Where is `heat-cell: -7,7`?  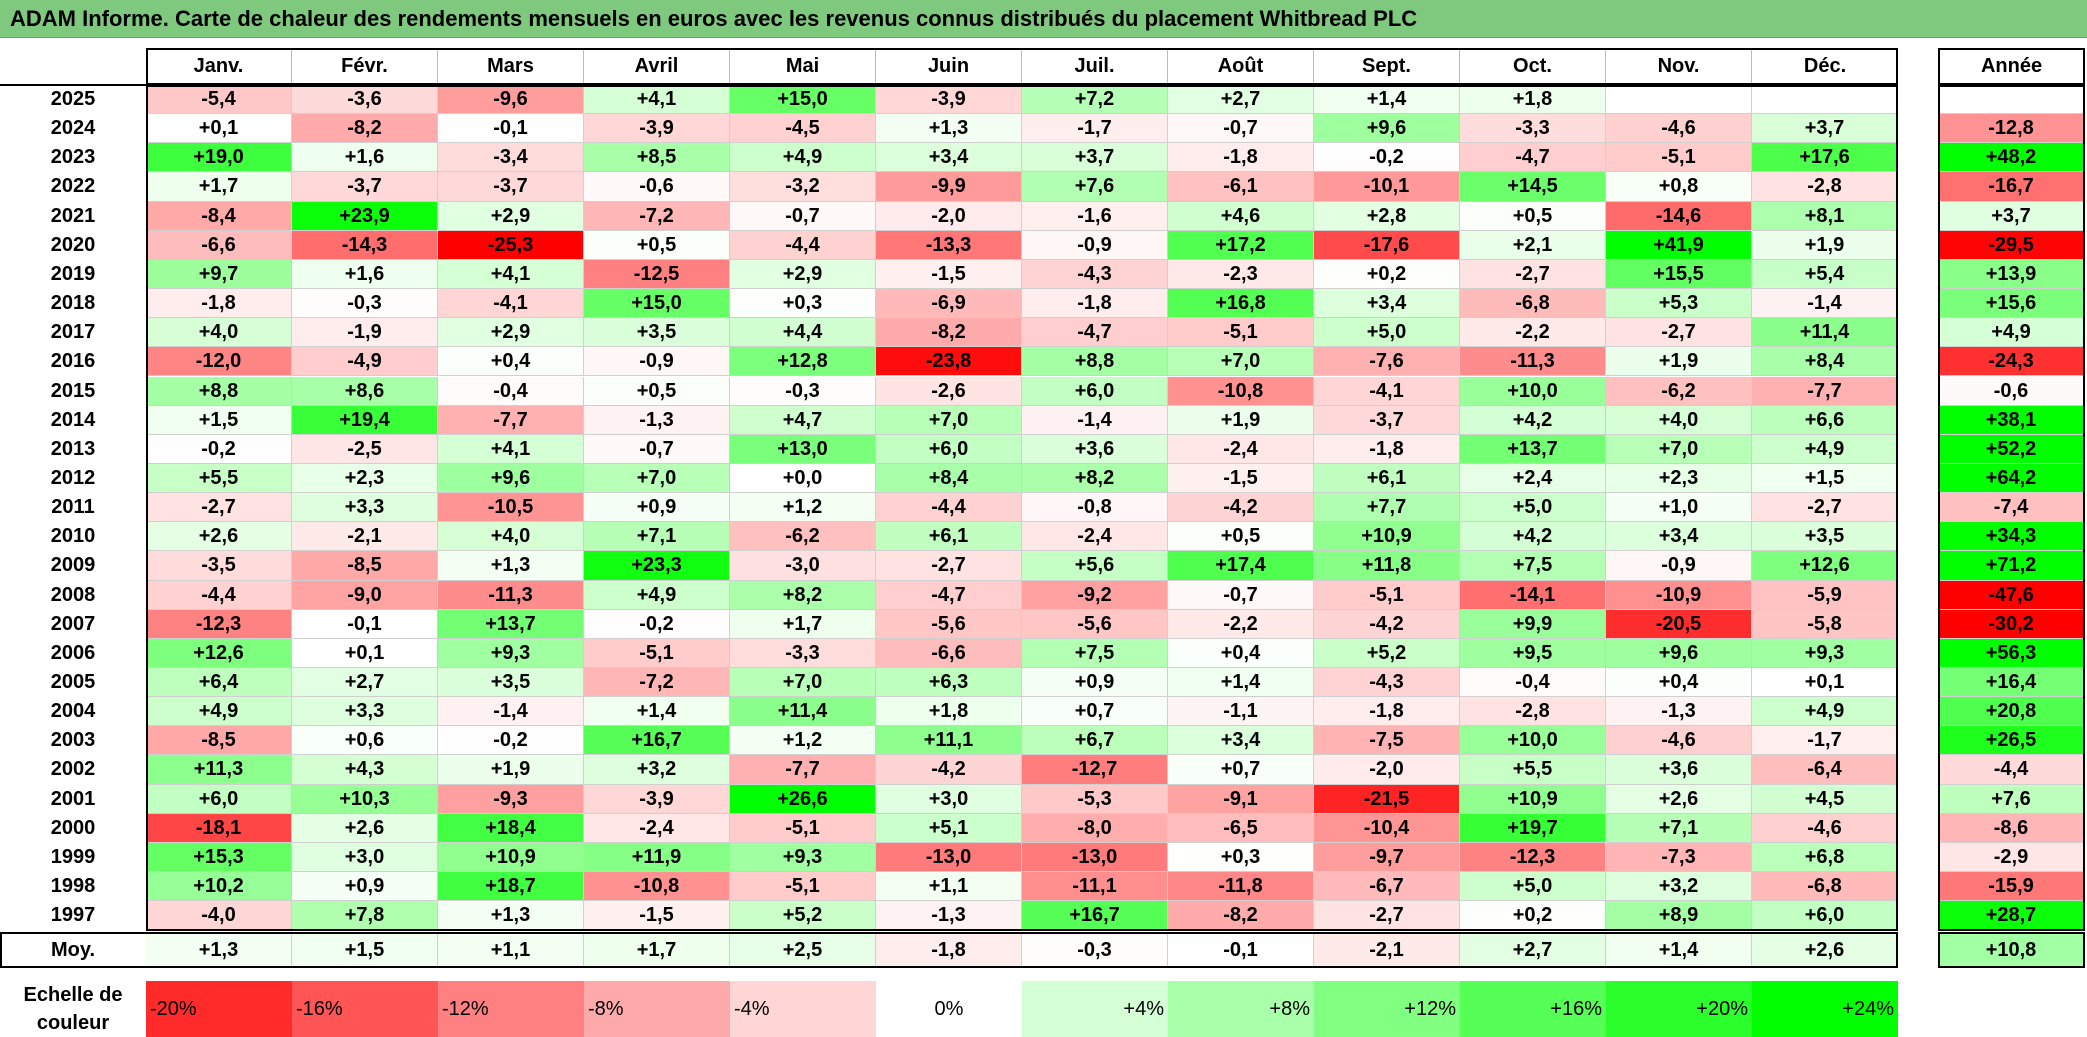 heat-cell: -7,7 is located at coordinates (1825, 391).